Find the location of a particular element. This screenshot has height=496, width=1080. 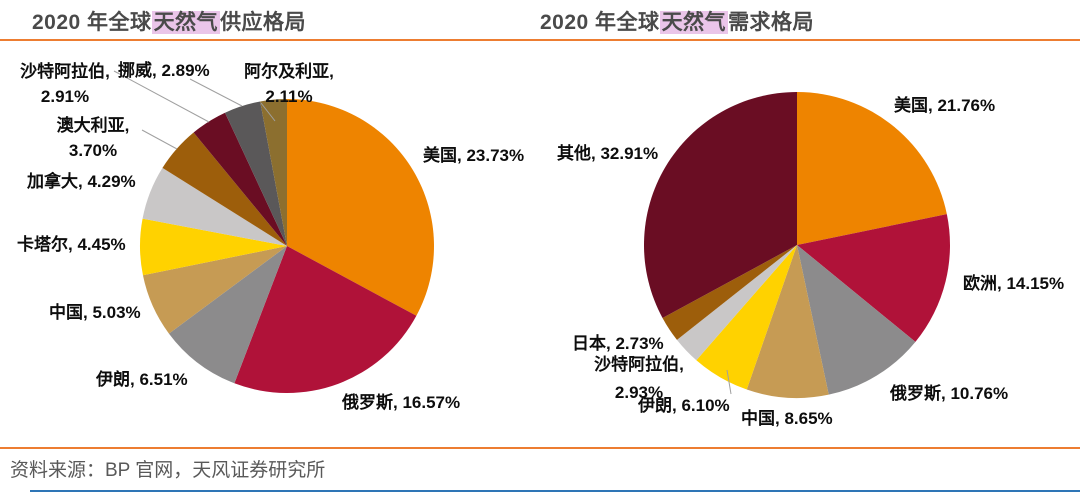

label-demand-usa: 美国, 21.76% is located at coordinates (945, 105).